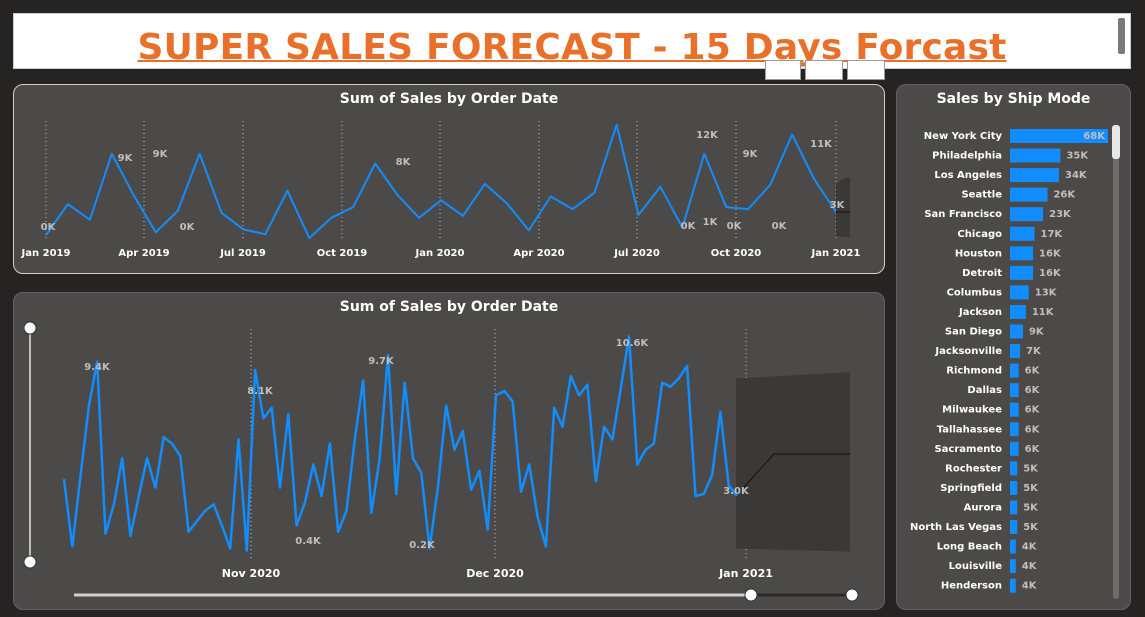  What do you see at coordinates (793, 462) in the screenshot?
I see `forecast-band` at bounding box center [793, 462].